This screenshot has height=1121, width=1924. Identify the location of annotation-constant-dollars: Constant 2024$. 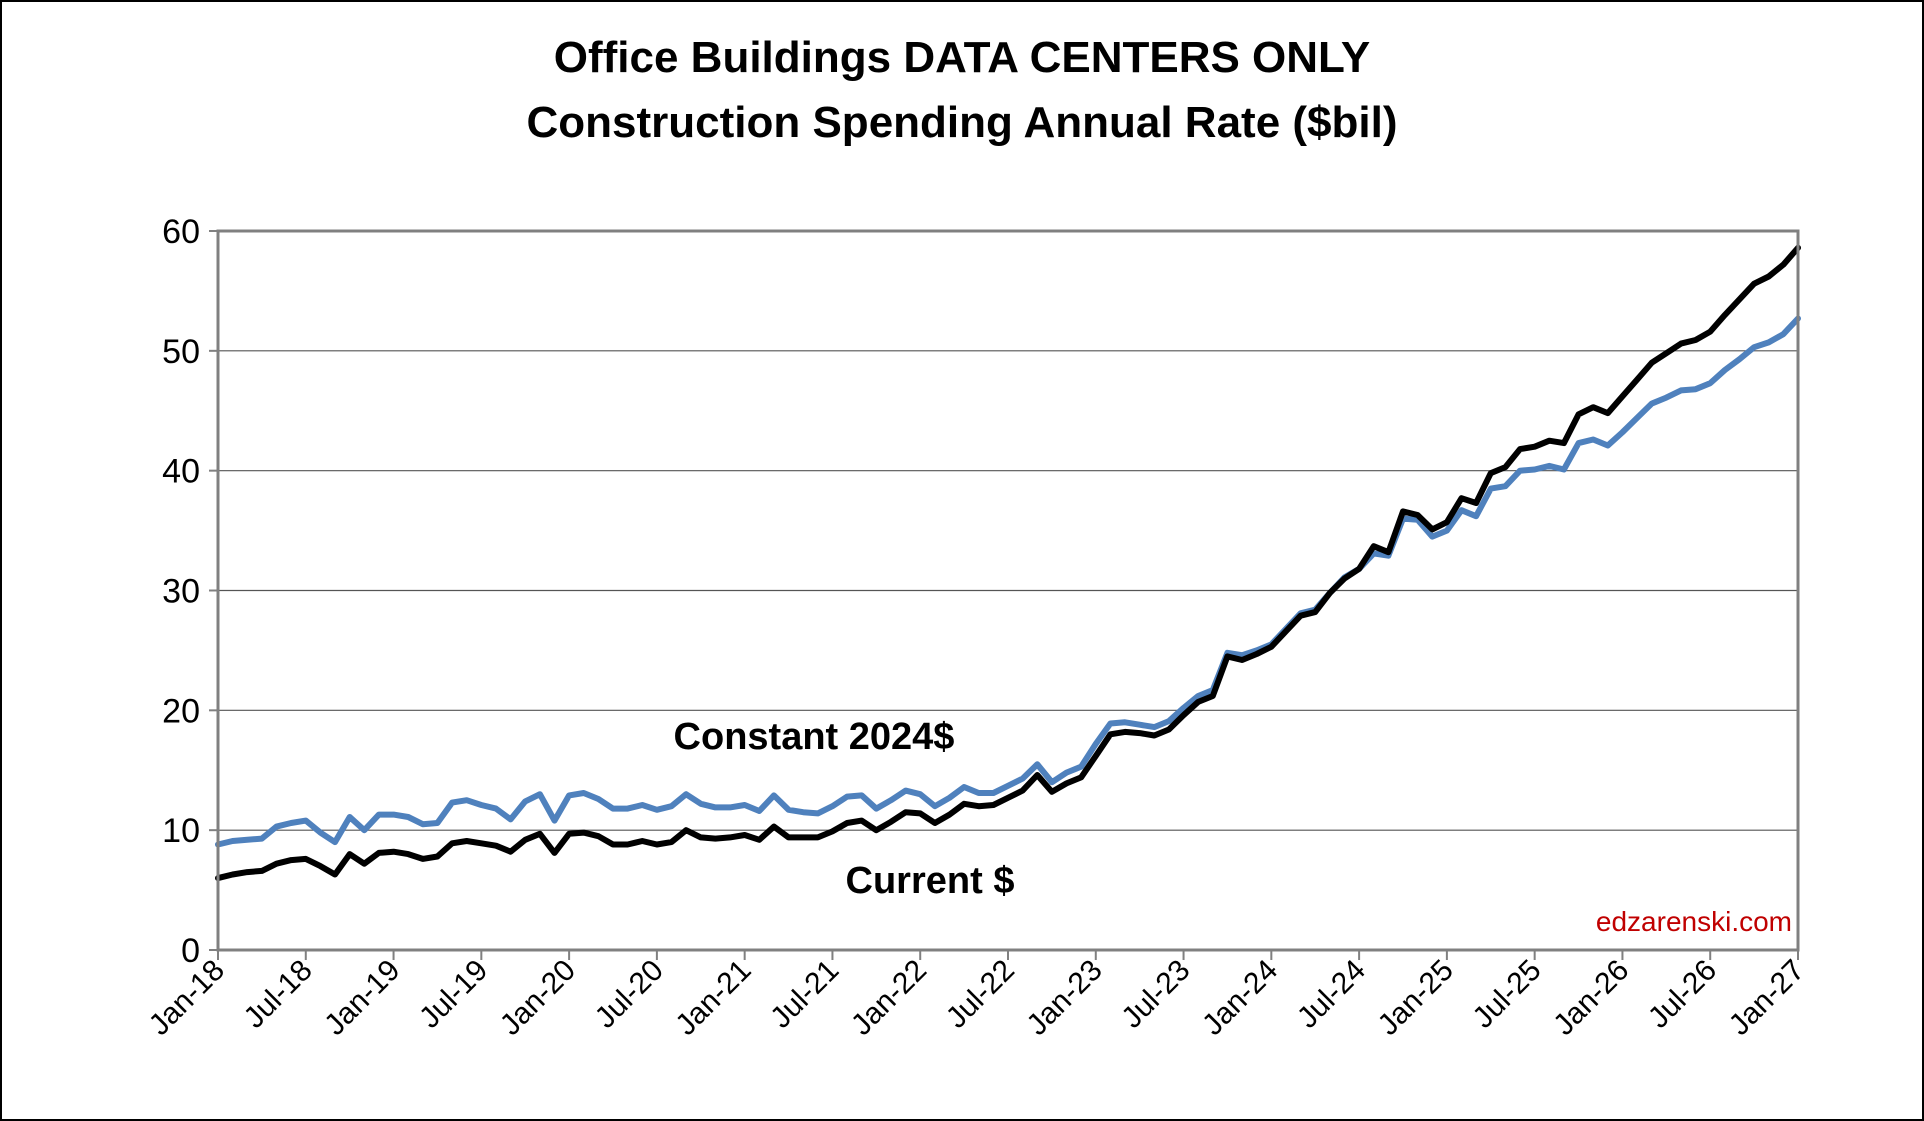
(814, 737).